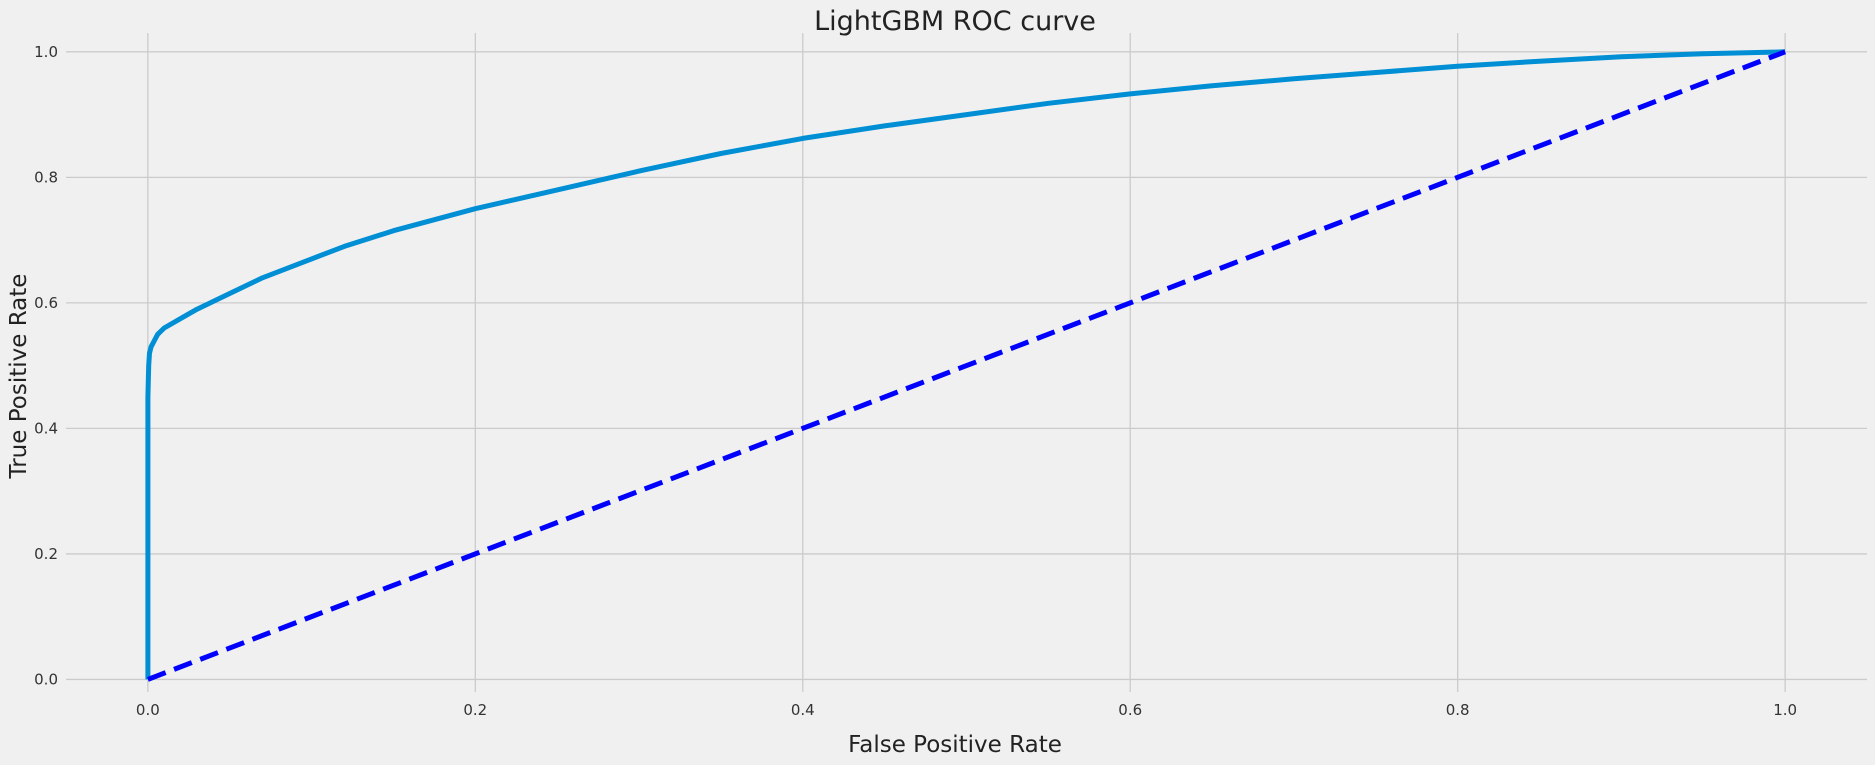  I want to click on y-axis-label: True Positive Rate, so click(19, 377).